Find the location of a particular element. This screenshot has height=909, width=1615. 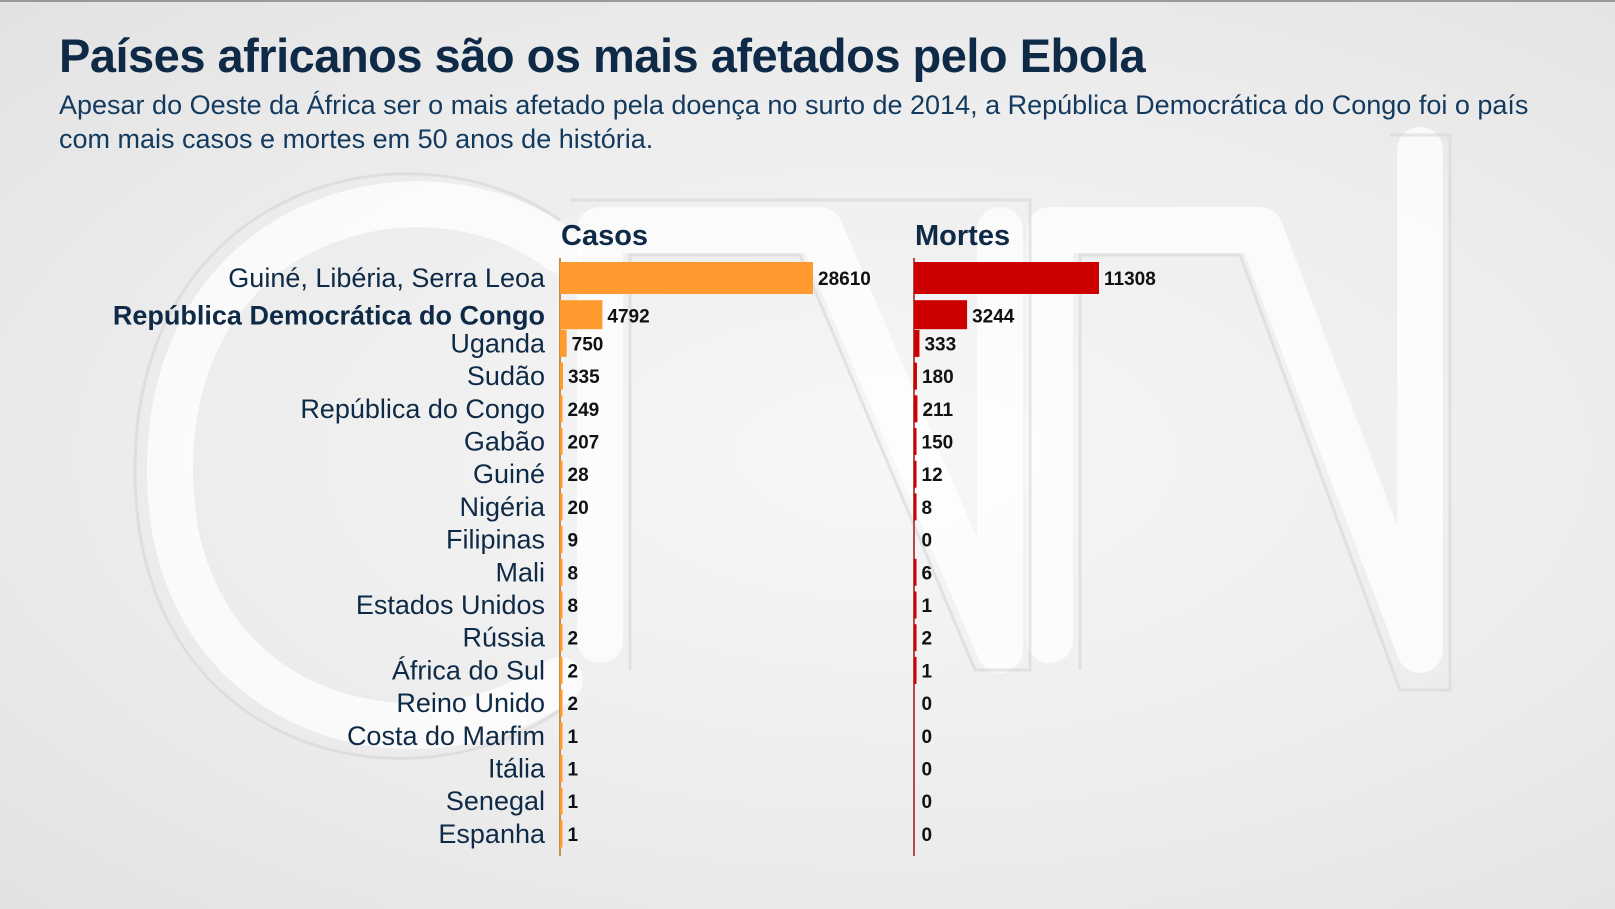

value-label-deaths-5: 150 is located at coordinates (938, 443).